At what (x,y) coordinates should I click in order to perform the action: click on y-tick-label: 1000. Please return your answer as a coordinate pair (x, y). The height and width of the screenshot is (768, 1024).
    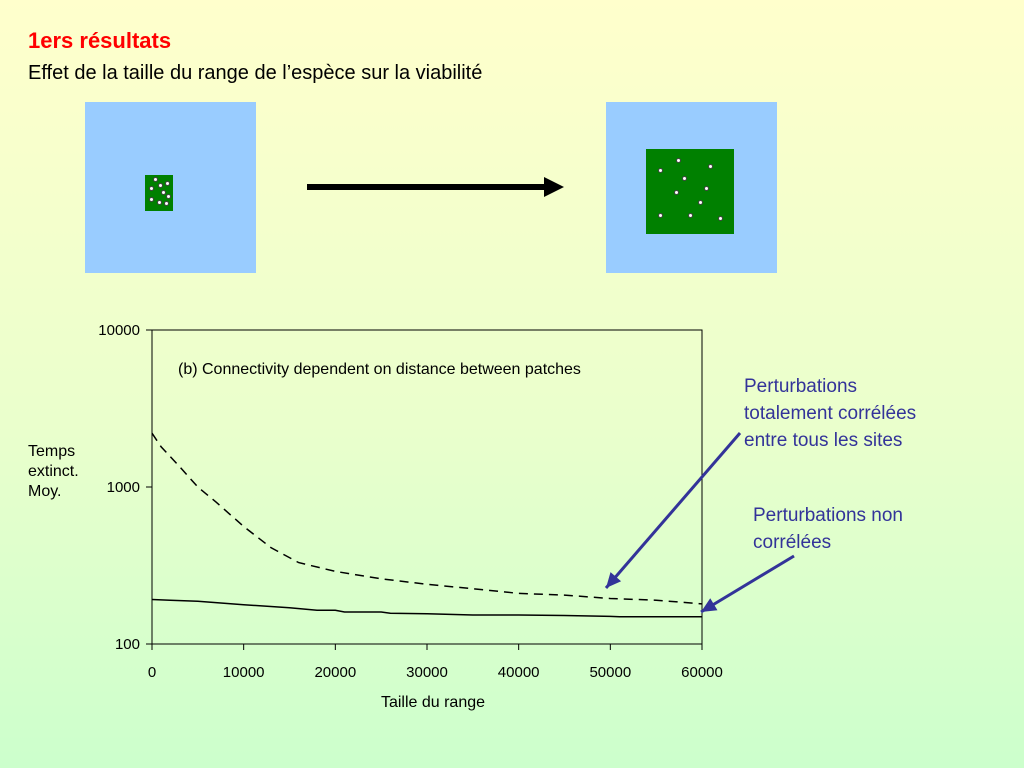
    Looking at the image, I should click on (123, 487).